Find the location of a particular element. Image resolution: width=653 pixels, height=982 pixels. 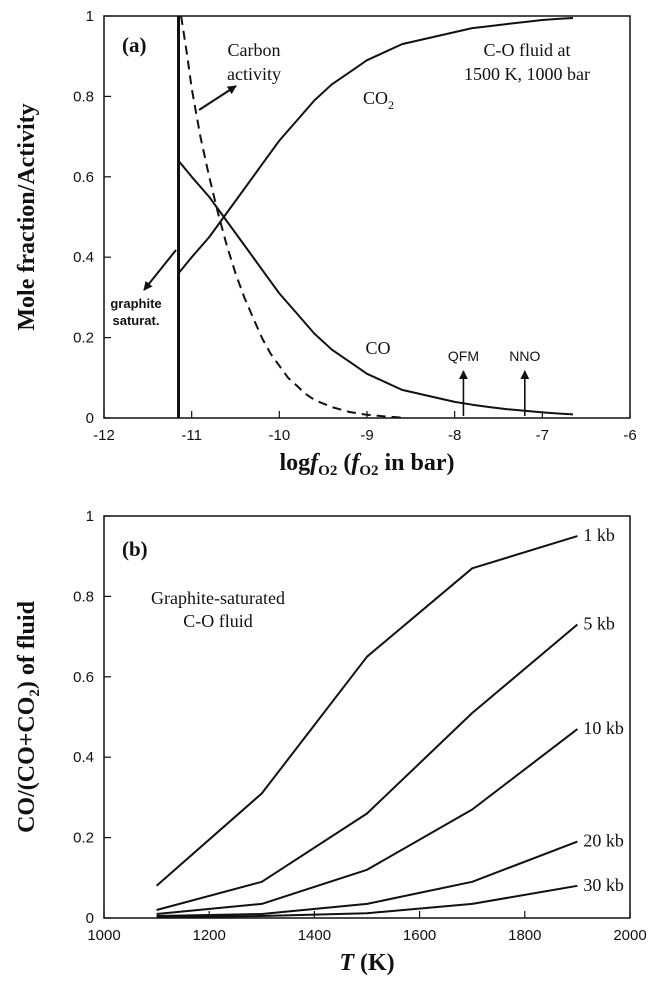

graphite-saturation-arrow is located at coordinates (160, 270).